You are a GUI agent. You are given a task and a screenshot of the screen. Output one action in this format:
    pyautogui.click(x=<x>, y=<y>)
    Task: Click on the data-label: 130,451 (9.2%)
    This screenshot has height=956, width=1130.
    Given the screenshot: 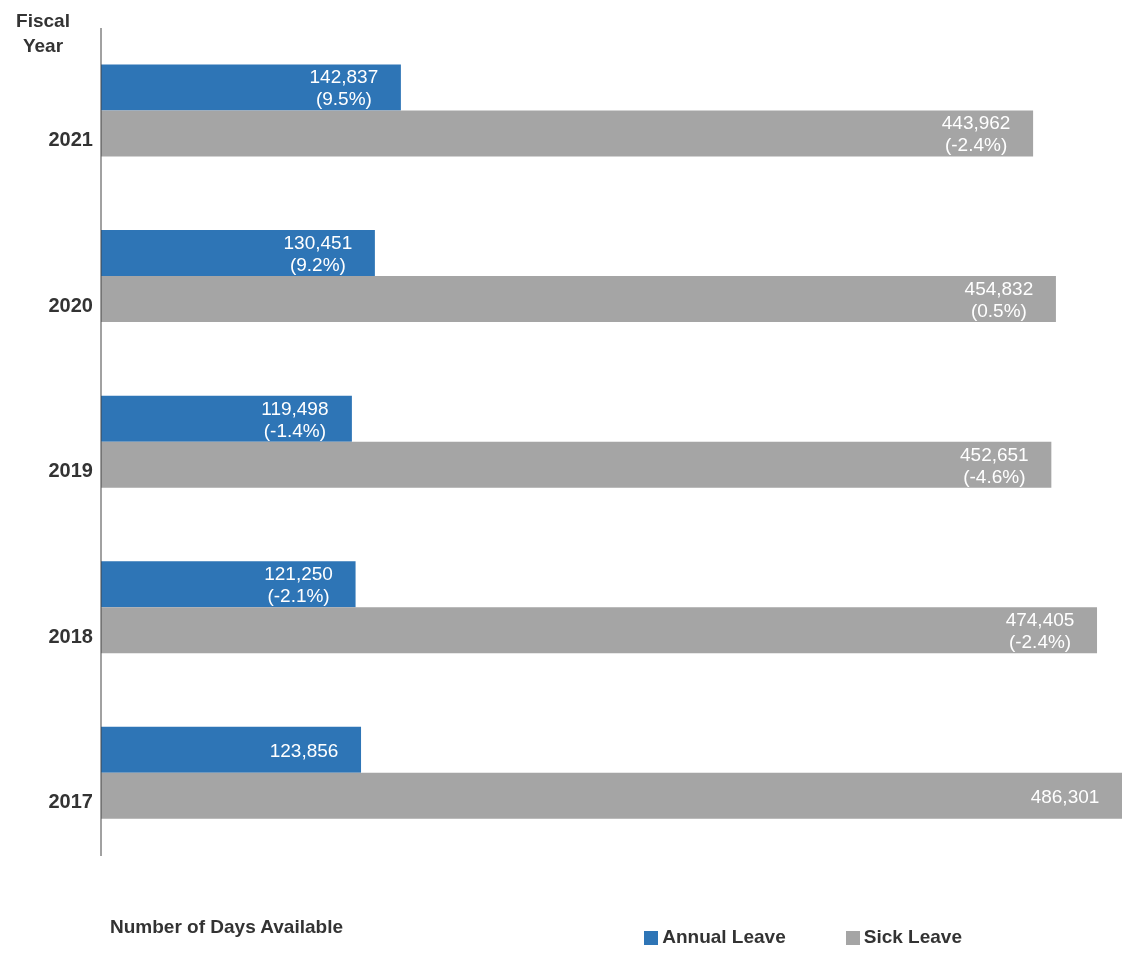 What is the action you would take?
    pyautogui.click(x=318, y=253)
    